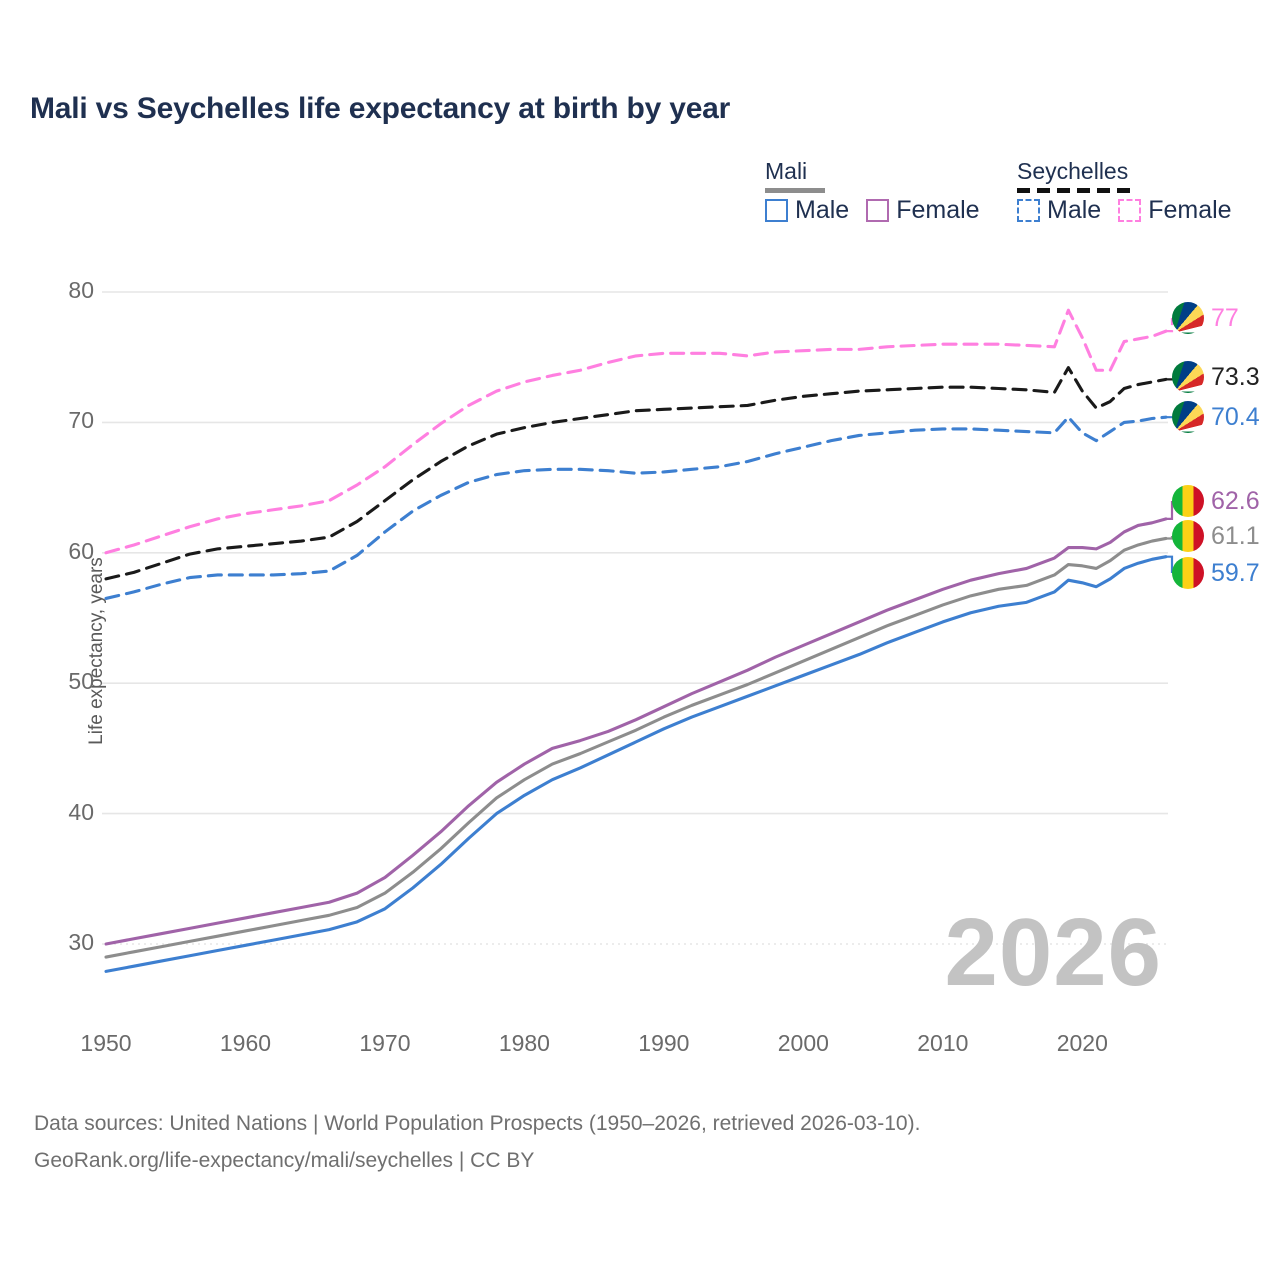  I want to click on end-label-value: 73.3, so click(1235, 376).